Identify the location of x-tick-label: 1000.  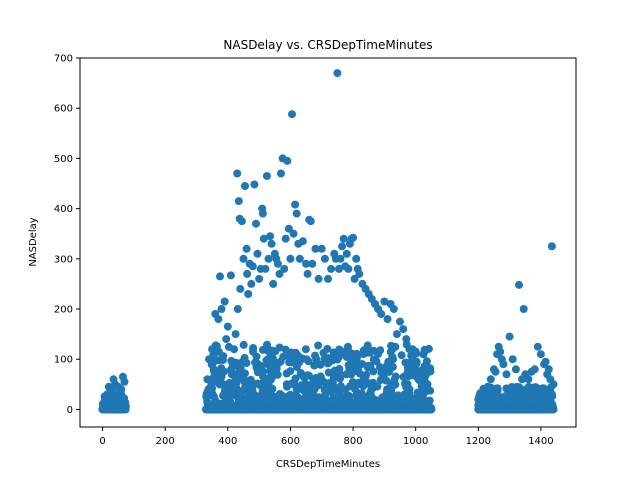
(415, 441).